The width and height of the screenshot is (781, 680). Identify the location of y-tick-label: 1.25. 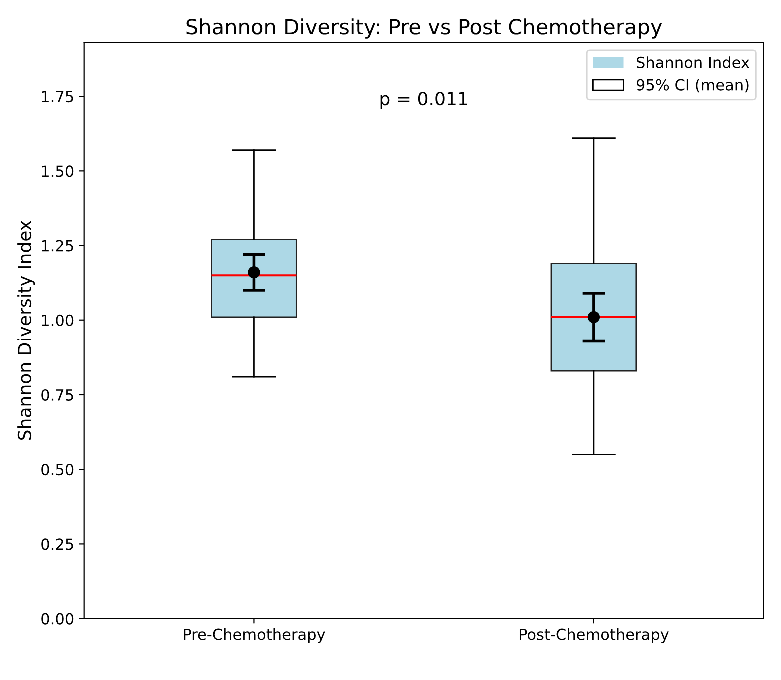
(58, 246).